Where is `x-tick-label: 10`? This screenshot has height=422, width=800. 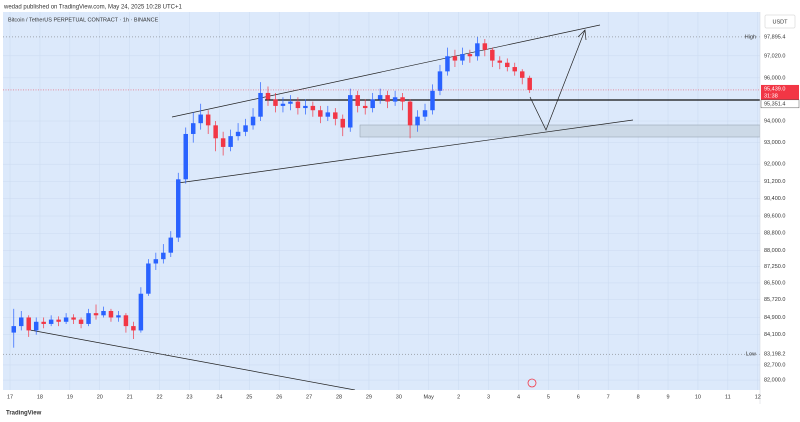
x-tick-label: 10 is located at coordinates (698, 397).